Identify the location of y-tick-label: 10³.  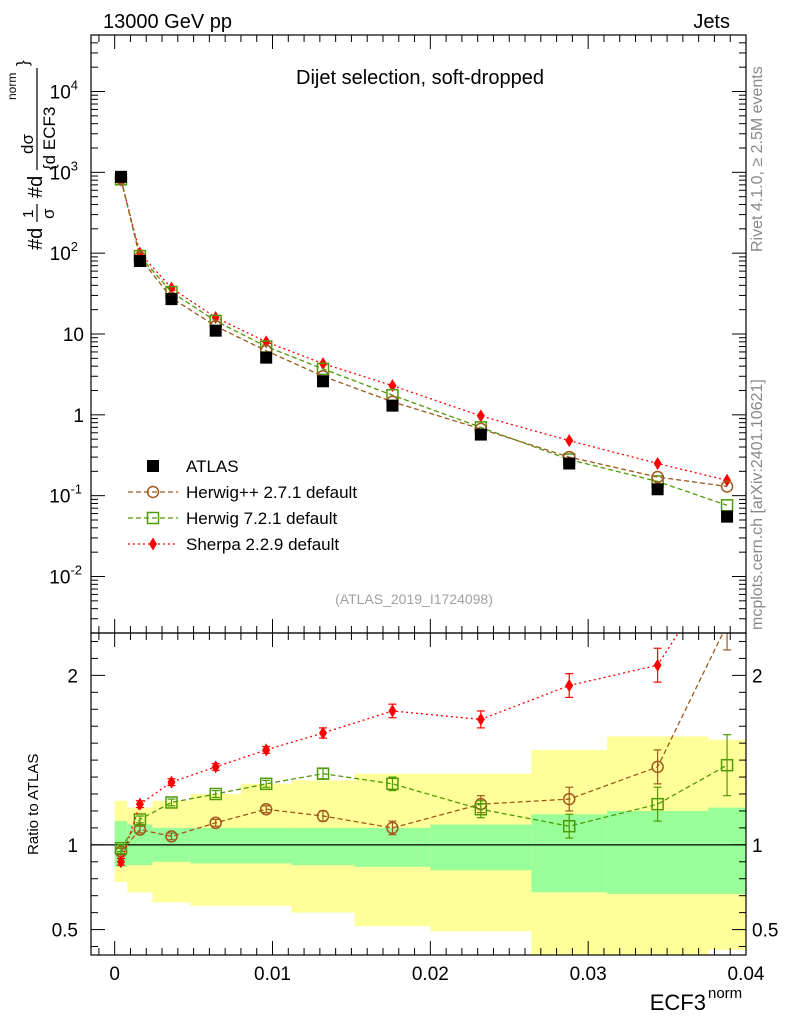
(64, 171).